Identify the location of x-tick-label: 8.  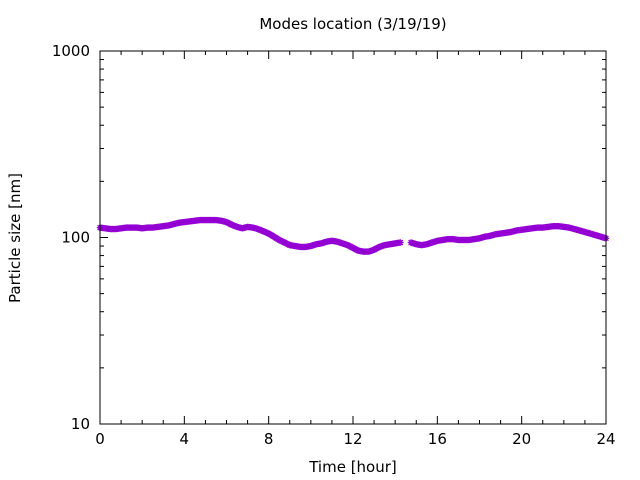
(269, 439).